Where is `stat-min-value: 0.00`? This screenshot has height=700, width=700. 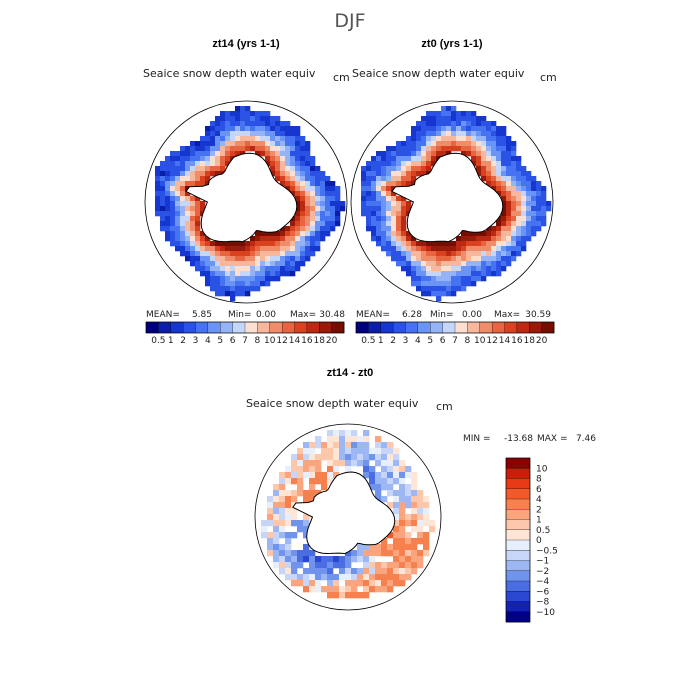 stat-min-value: 0.00 is located at coordinates (472, 315).